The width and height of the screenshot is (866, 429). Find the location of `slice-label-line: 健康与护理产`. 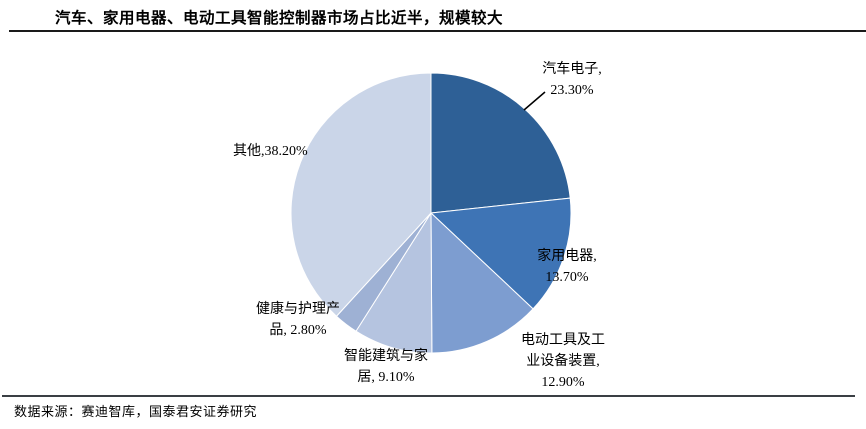

slice-label-line: 健康与护理产 is located at coordinates (298, 309).